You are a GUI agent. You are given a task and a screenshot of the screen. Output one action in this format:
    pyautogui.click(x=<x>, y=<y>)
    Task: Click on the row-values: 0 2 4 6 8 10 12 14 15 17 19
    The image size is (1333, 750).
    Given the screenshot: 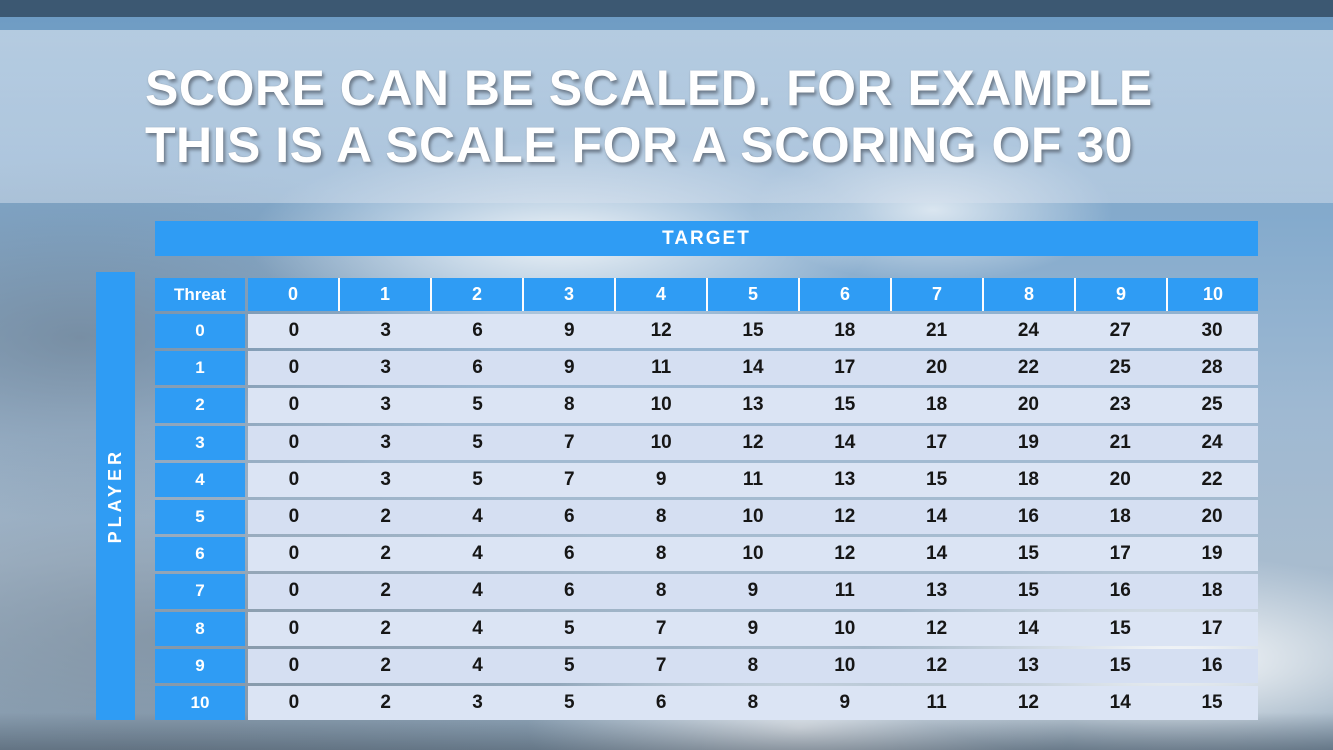 What is the action you would take?
    pyautogui.click(x=753, y=554)
    